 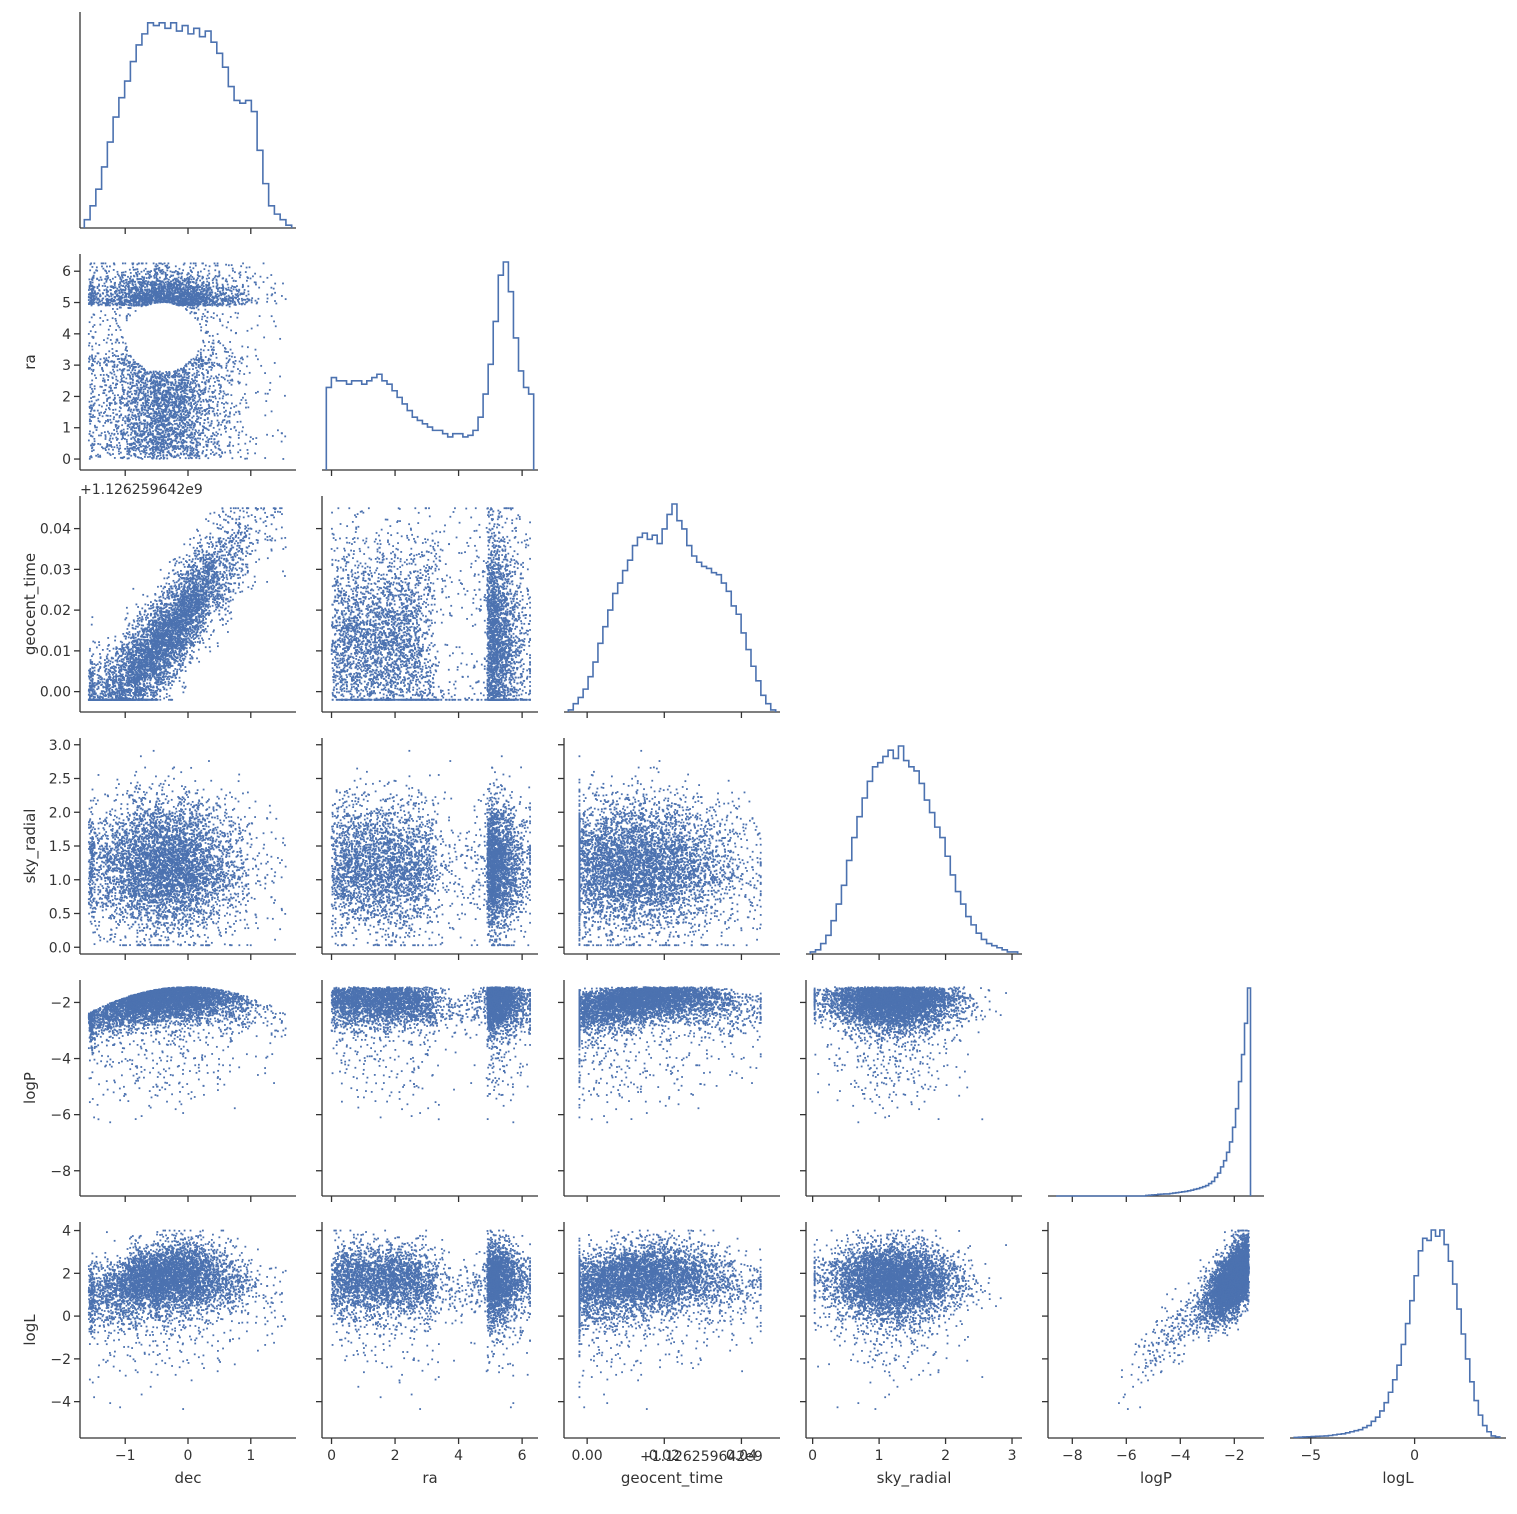 I want to click on panel-ra-vs-dec: 0123456ra, so click(x=158, y=365).